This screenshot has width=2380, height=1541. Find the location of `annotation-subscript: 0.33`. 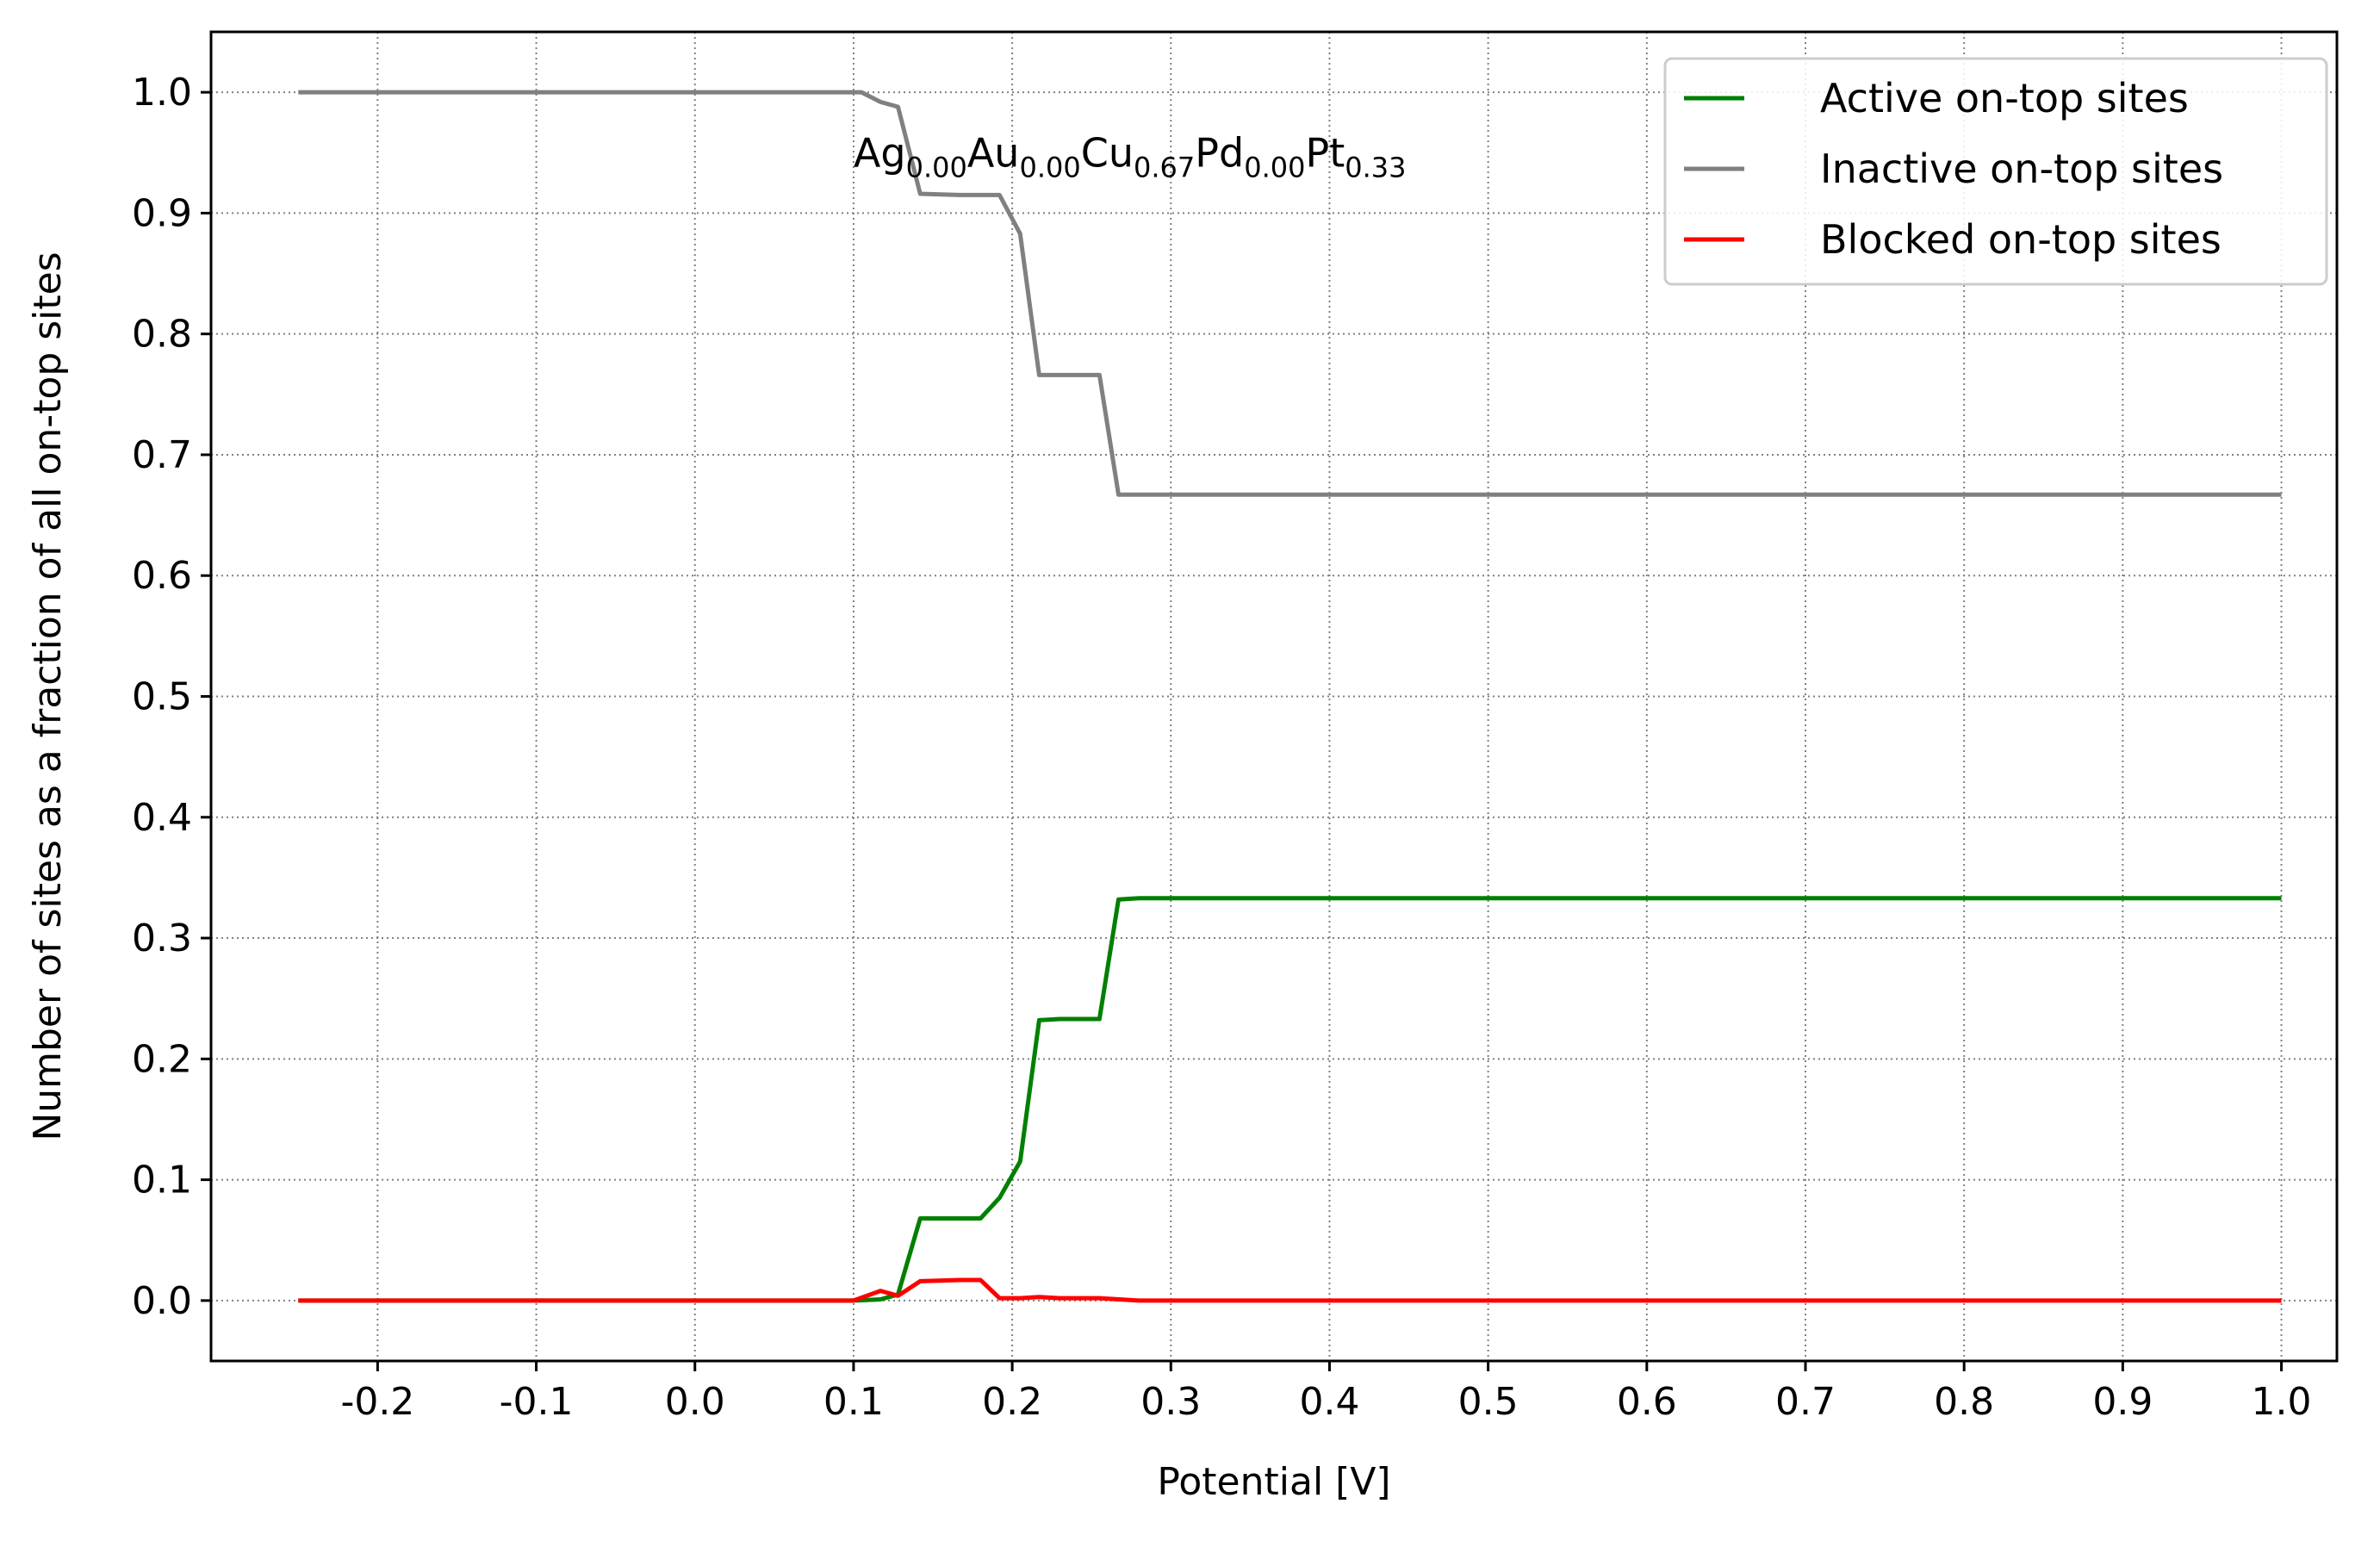

annotation-subscript: 0.33 is located at coordinates (1375, 167).